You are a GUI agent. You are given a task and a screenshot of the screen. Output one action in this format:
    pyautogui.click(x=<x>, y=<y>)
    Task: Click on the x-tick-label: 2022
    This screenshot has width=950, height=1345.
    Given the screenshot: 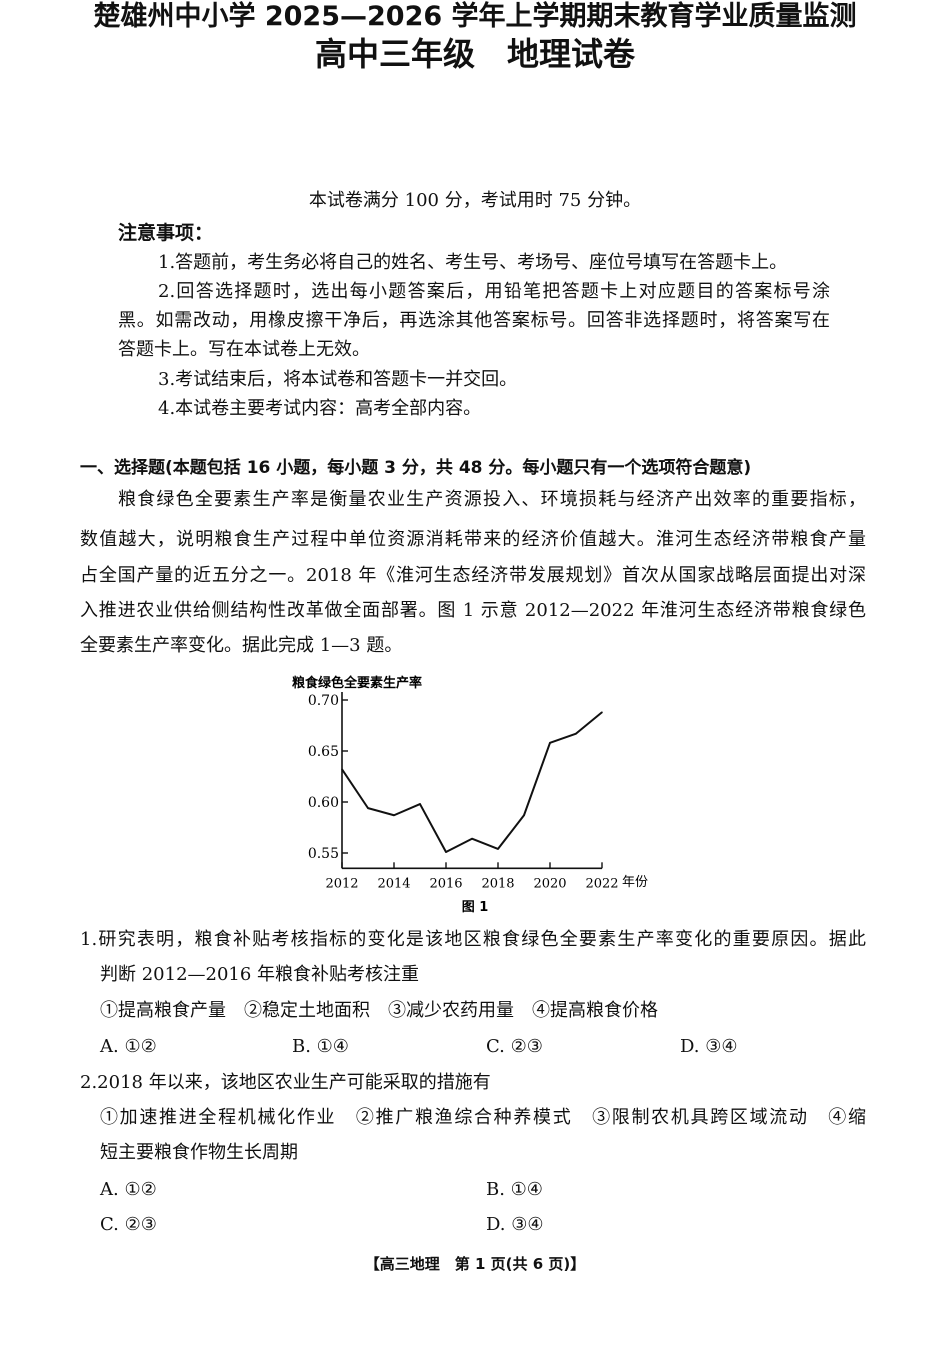 What is the action you would take?
    pyautogui.click(x=601, y=883)
    